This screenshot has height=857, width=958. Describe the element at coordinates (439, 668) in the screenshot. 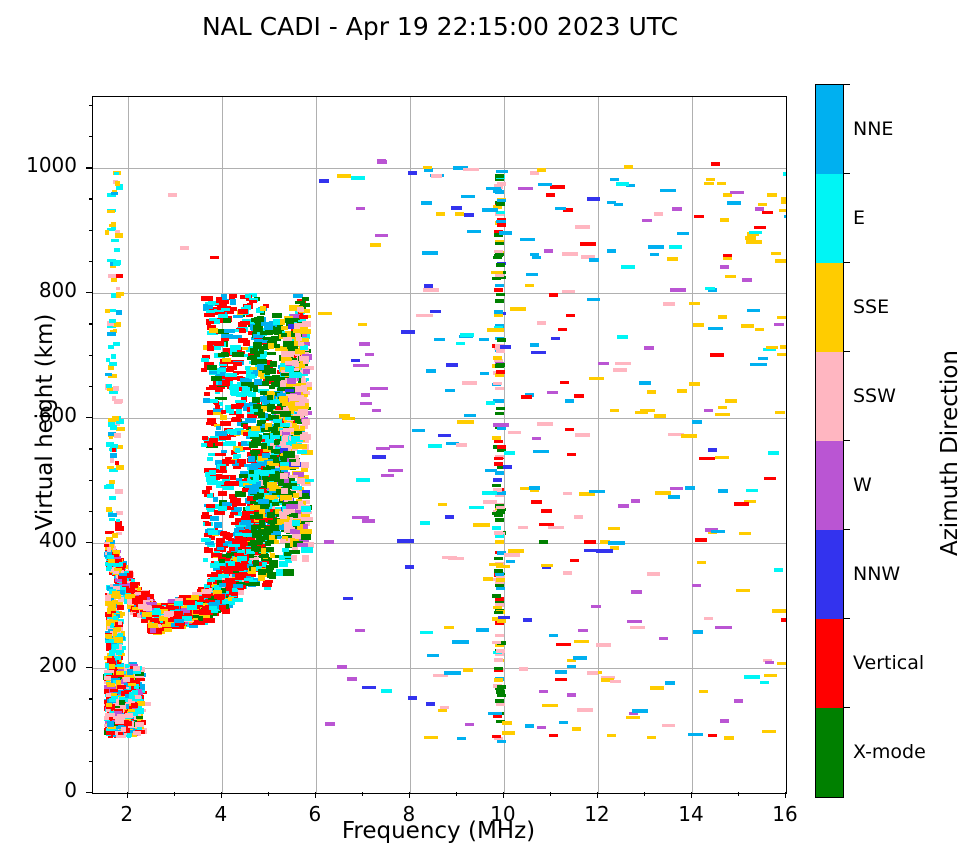

I see `gridline-horizontal` at that location.